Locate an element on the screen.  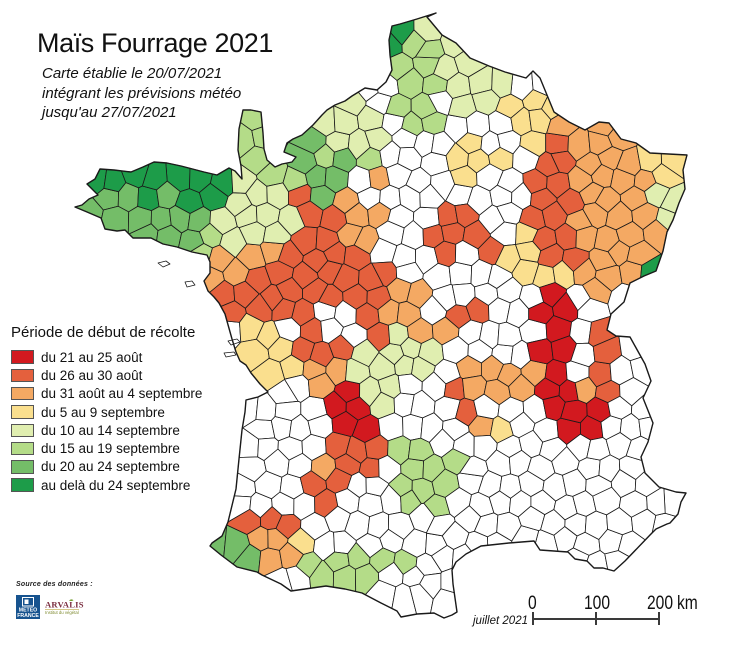
svg-text: Institut du végétal is located at coordinates (62, 612).